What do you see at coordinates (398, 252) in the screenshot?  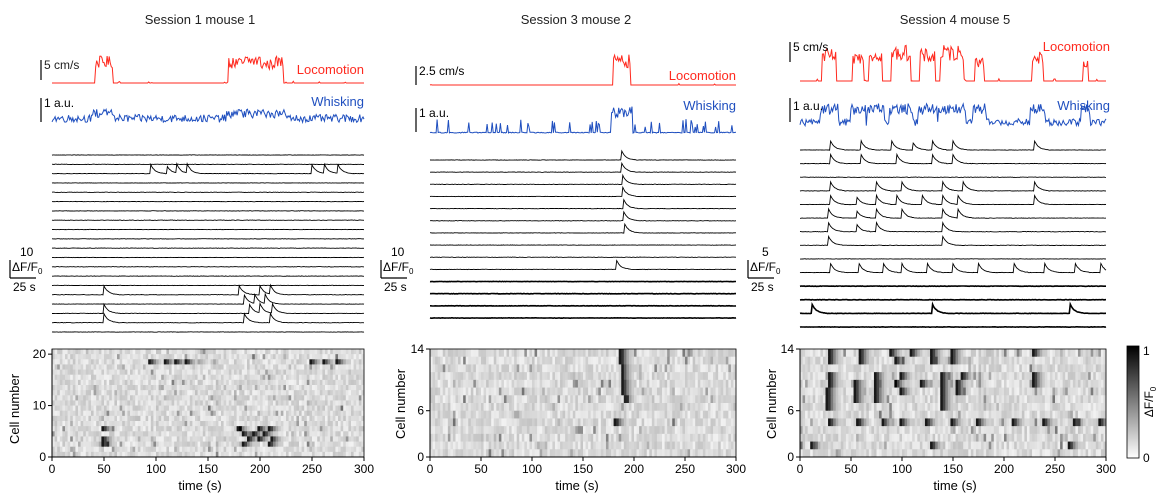 I see `df-scale-value: 10` at bounding box center [398, 252].